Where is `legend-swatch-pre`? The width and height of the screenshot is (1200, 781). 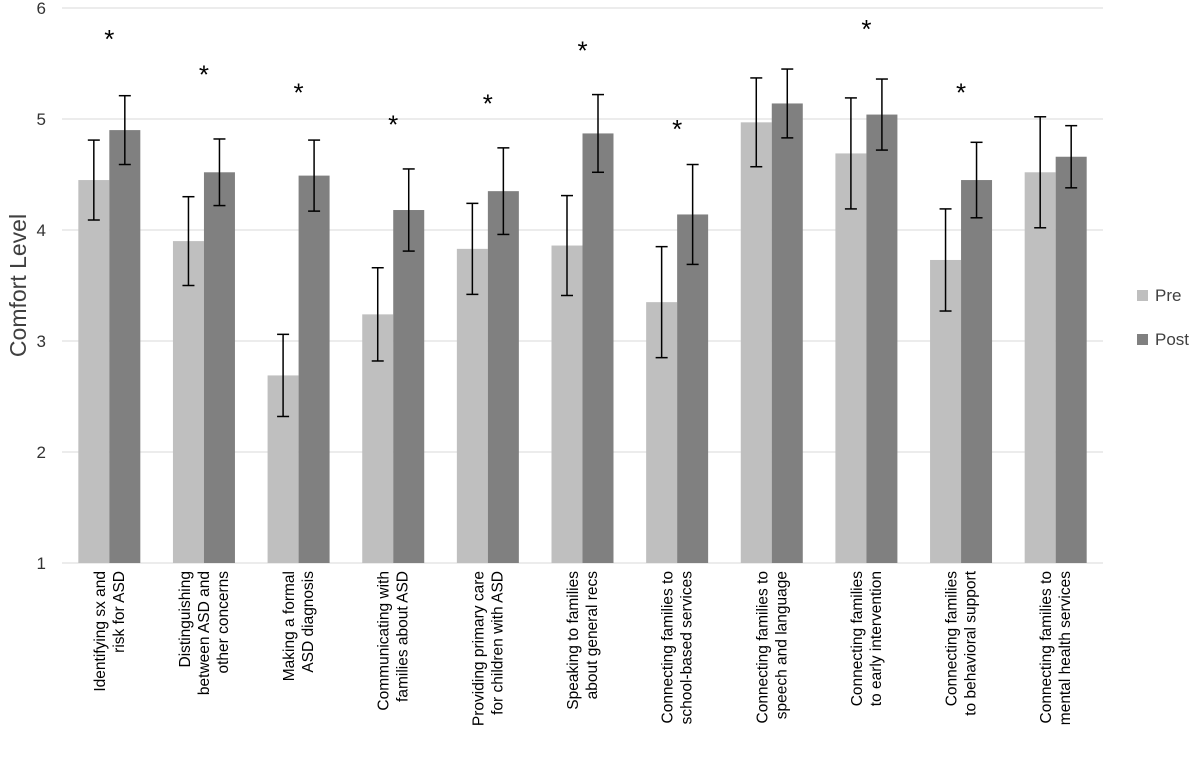
legend-swatch-pre is located at coordinates (1142, 295).